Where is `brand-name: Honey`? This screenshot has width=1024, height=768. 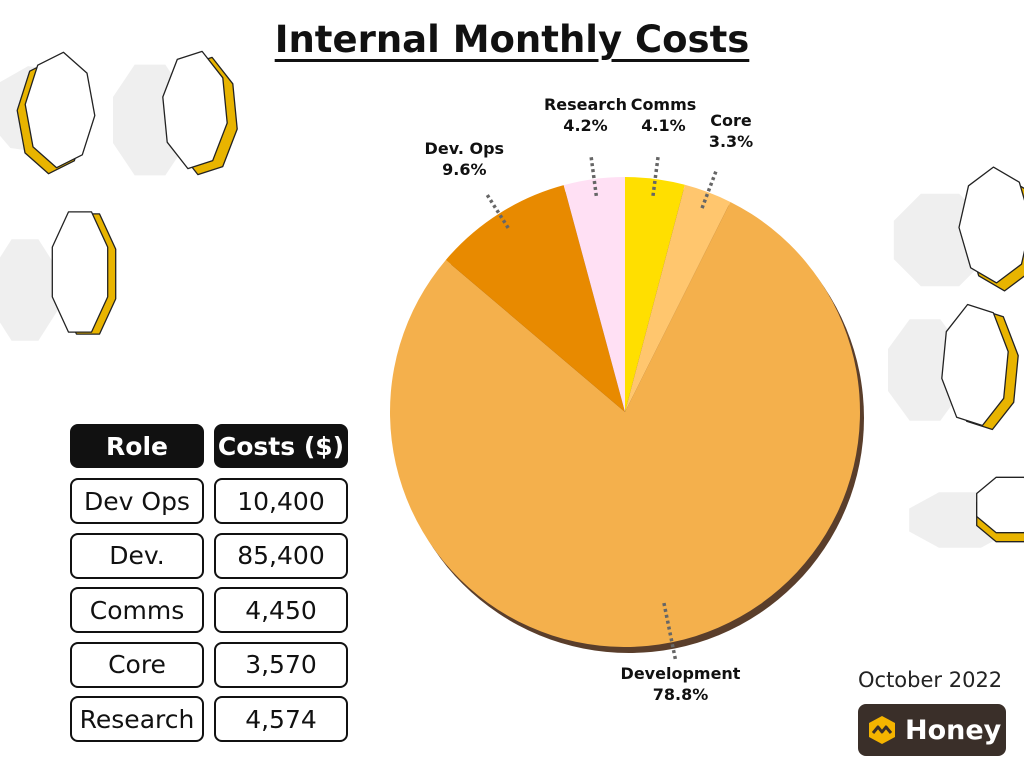 brand-name: Honey is located at coordinates (953, 730).